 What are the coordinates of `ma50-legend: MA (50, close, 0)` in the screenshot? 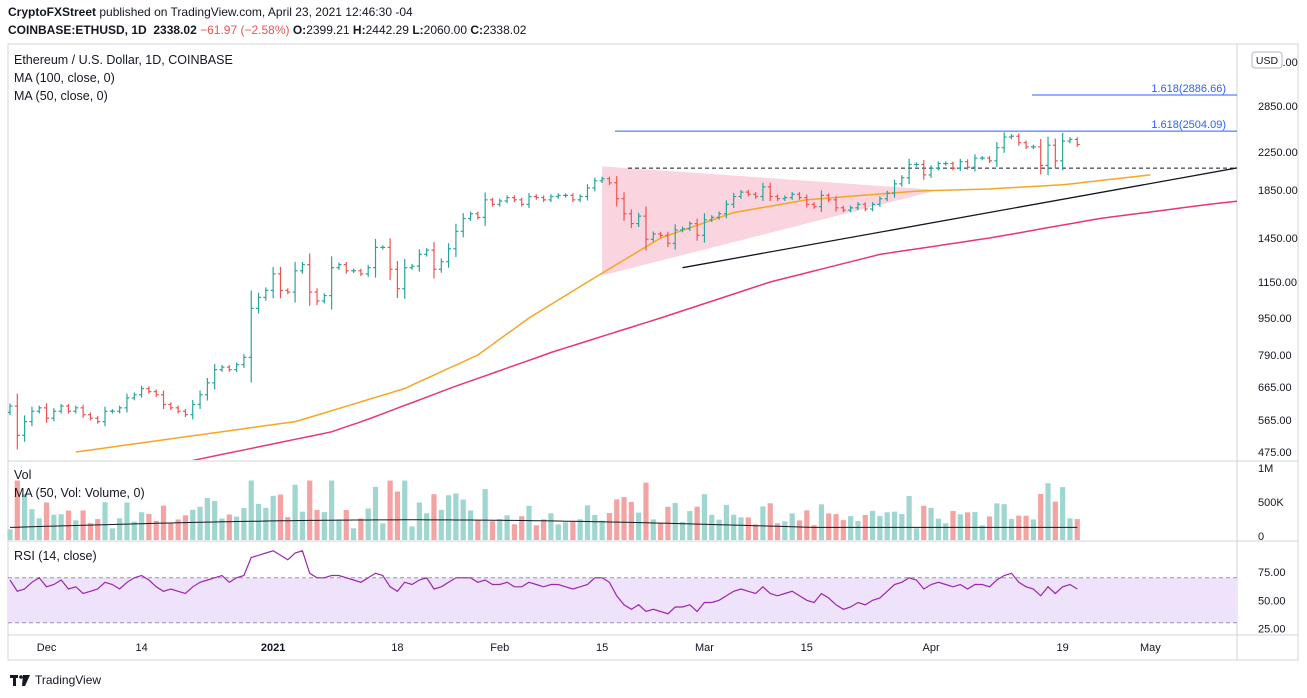 It's located at (61, 96).